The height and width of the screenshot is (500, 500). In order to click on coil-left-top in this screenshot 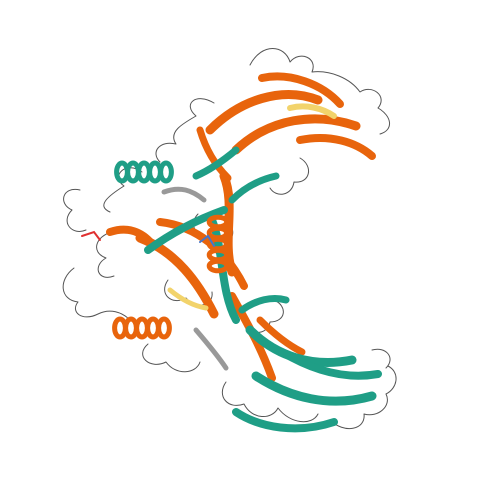, I will do `click(75, 210)`.